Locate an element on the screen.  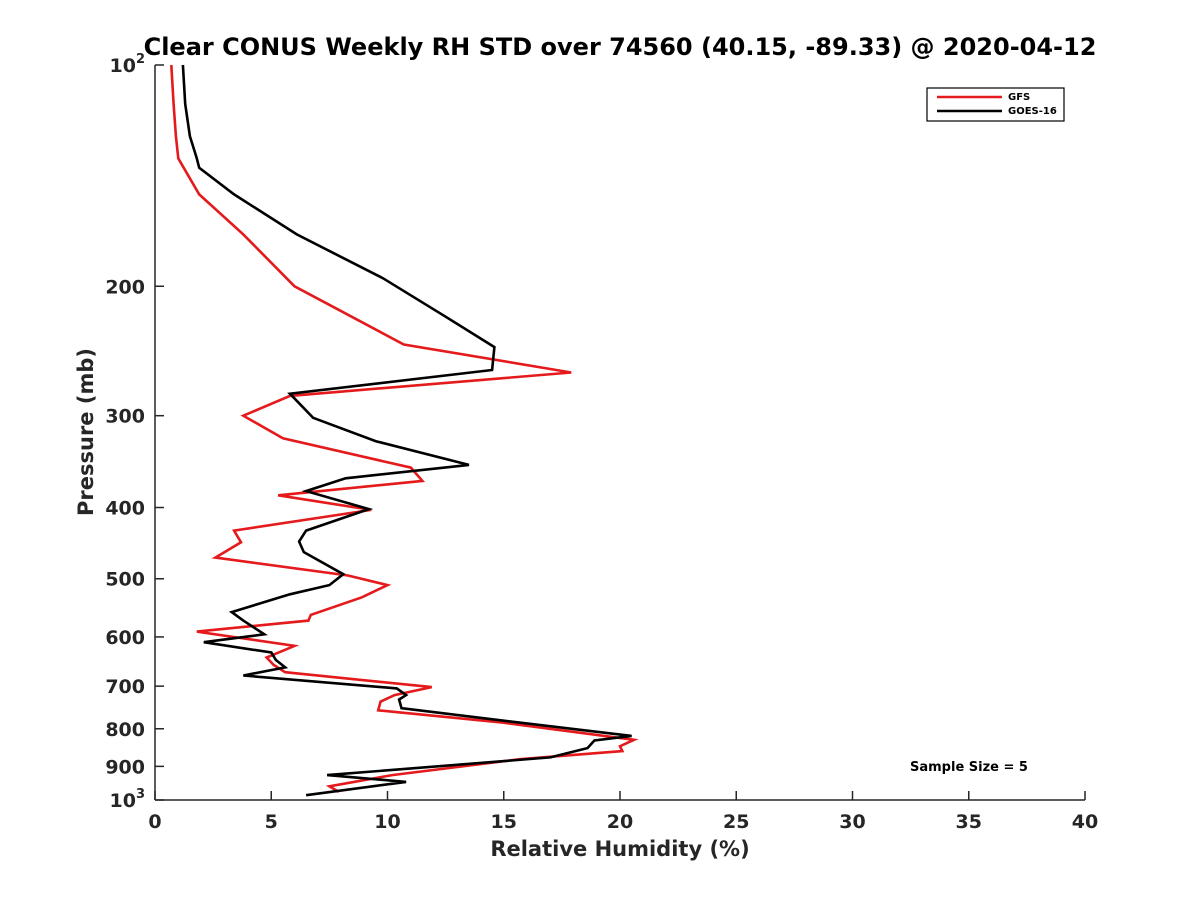
x-tick-label: 15 is located at coordinates (504, 822).